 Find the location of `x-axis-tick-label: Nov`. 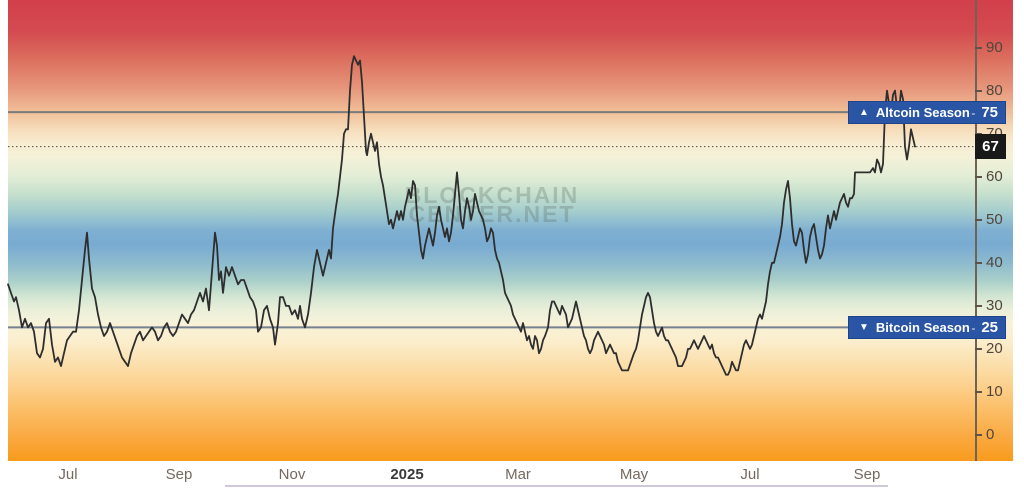

x-axis-tick-label: Nov is located at coordinates (292, 474).